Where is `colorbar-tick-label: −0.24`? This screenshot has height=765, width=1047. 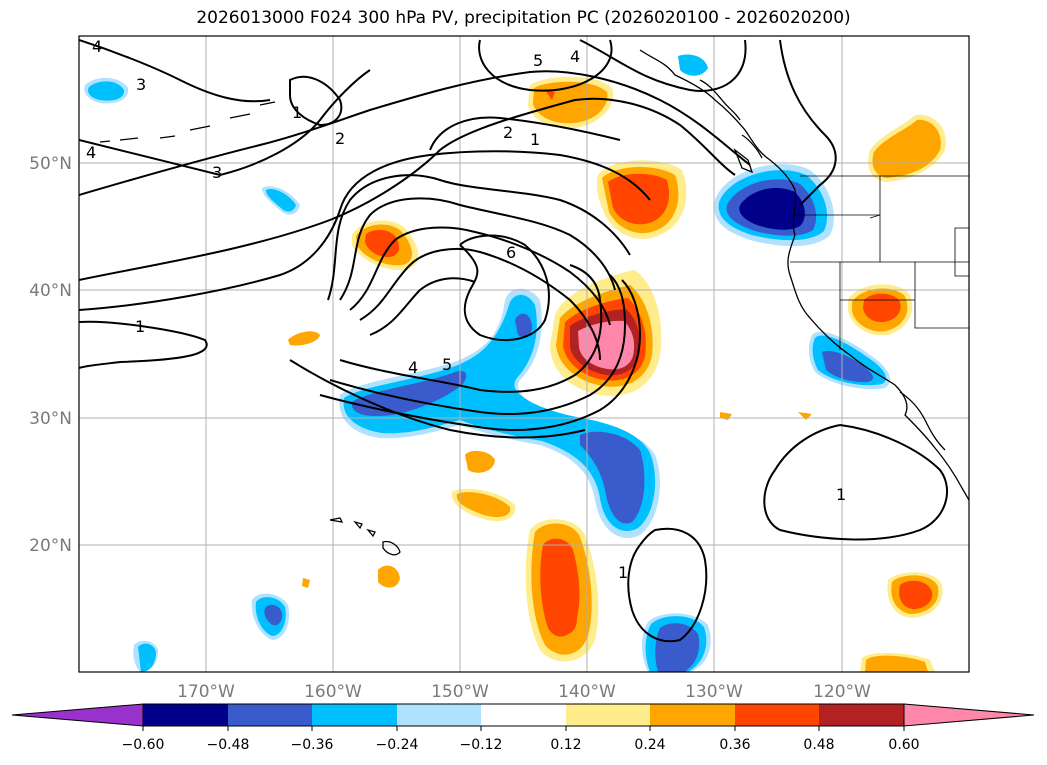 colorbar-tick-label: −0.24 is located at coordinates (397, 745).